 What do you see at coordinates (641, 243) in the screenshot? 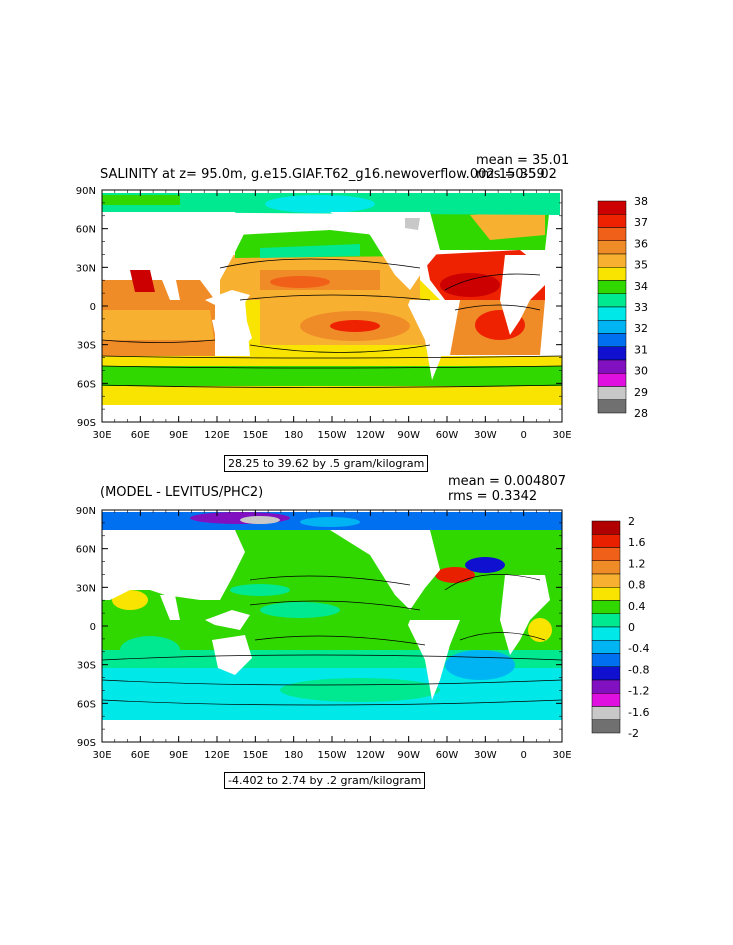
I see `colorbar-label: 36` at bounding box center [641, 243].